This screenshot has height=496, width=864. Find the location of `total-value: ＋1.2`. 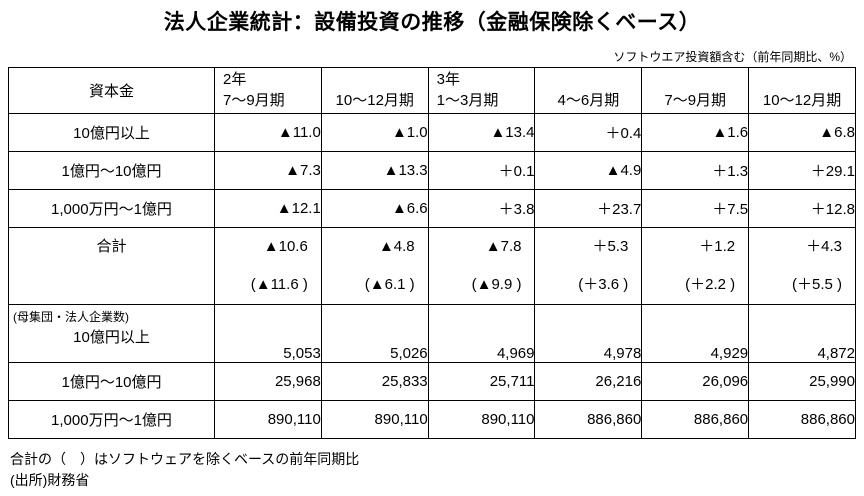

total-value: ＋1.2 is located at coordinates (717, 246).